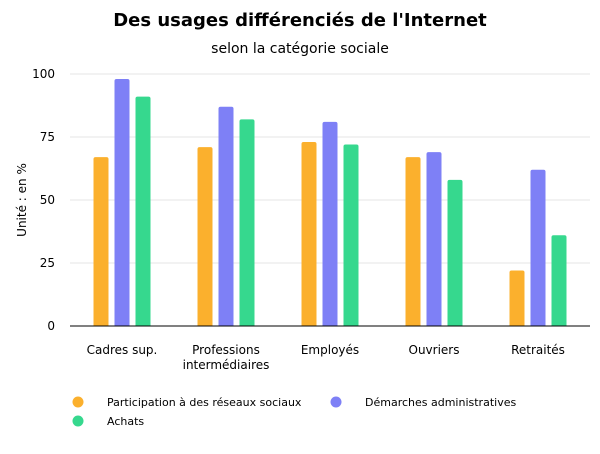 This screenshot has width=600, height=454. What do you see at coordinates (300, 49) in the screenshot?
I see `chart-subtitle: selon la catégorie sociale` at bounding box center [300, 49].